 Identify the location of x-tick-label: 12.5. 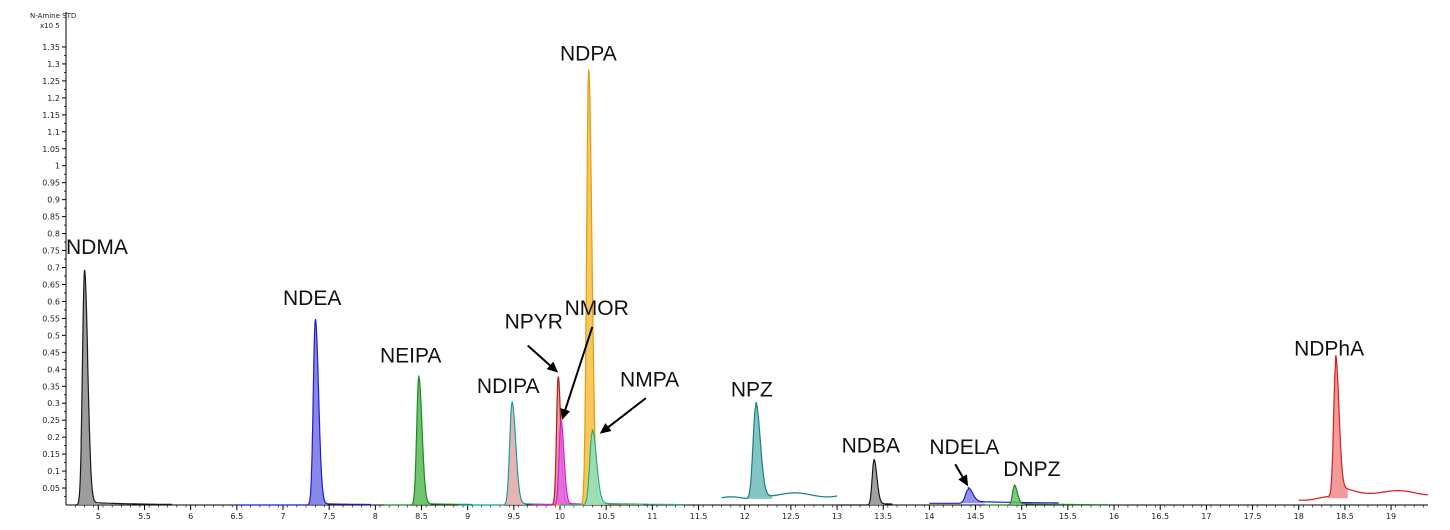
(791, 516).